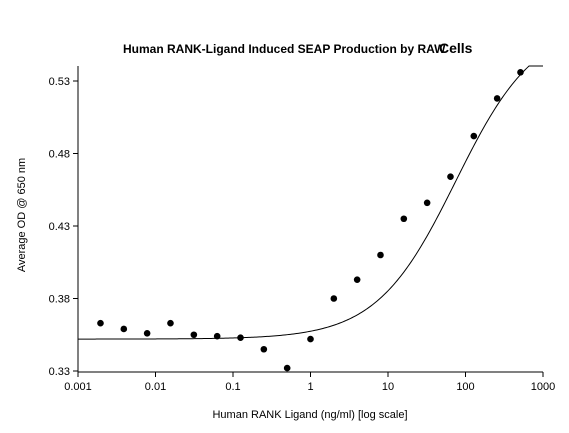 Image resolution: width=569 pixels, height=433 pixels. What do you see at coordinates (310, 387) in the screenshot?
I see `x-tick-label: 1` at bounding box center [310, 387].